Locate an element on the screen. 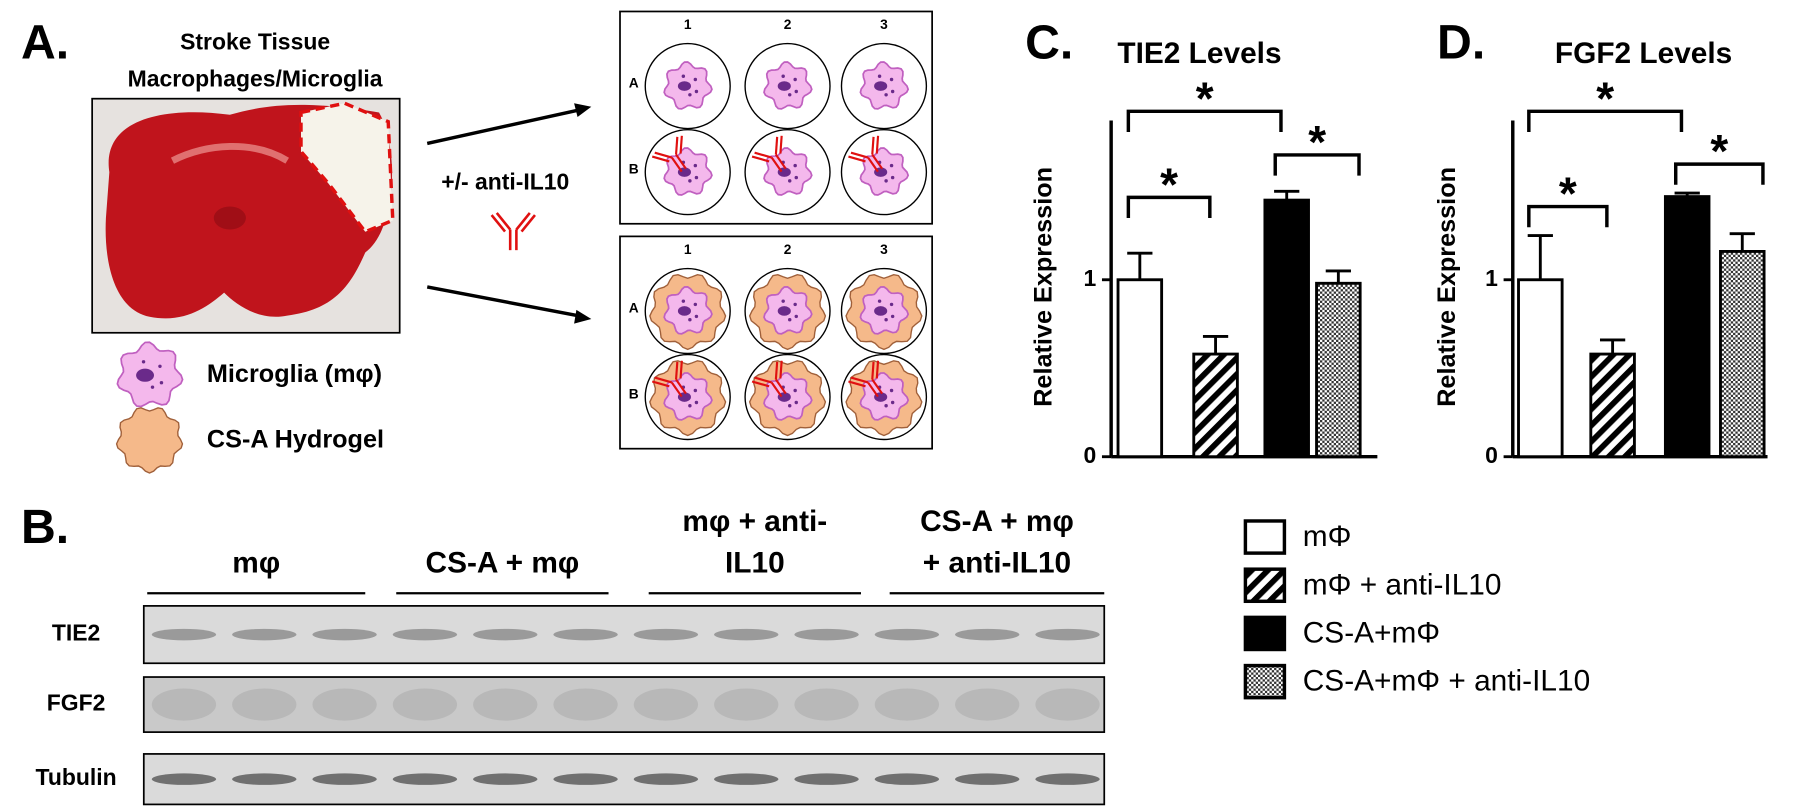  panel-label: C. is located at coordinates (1049, 43).